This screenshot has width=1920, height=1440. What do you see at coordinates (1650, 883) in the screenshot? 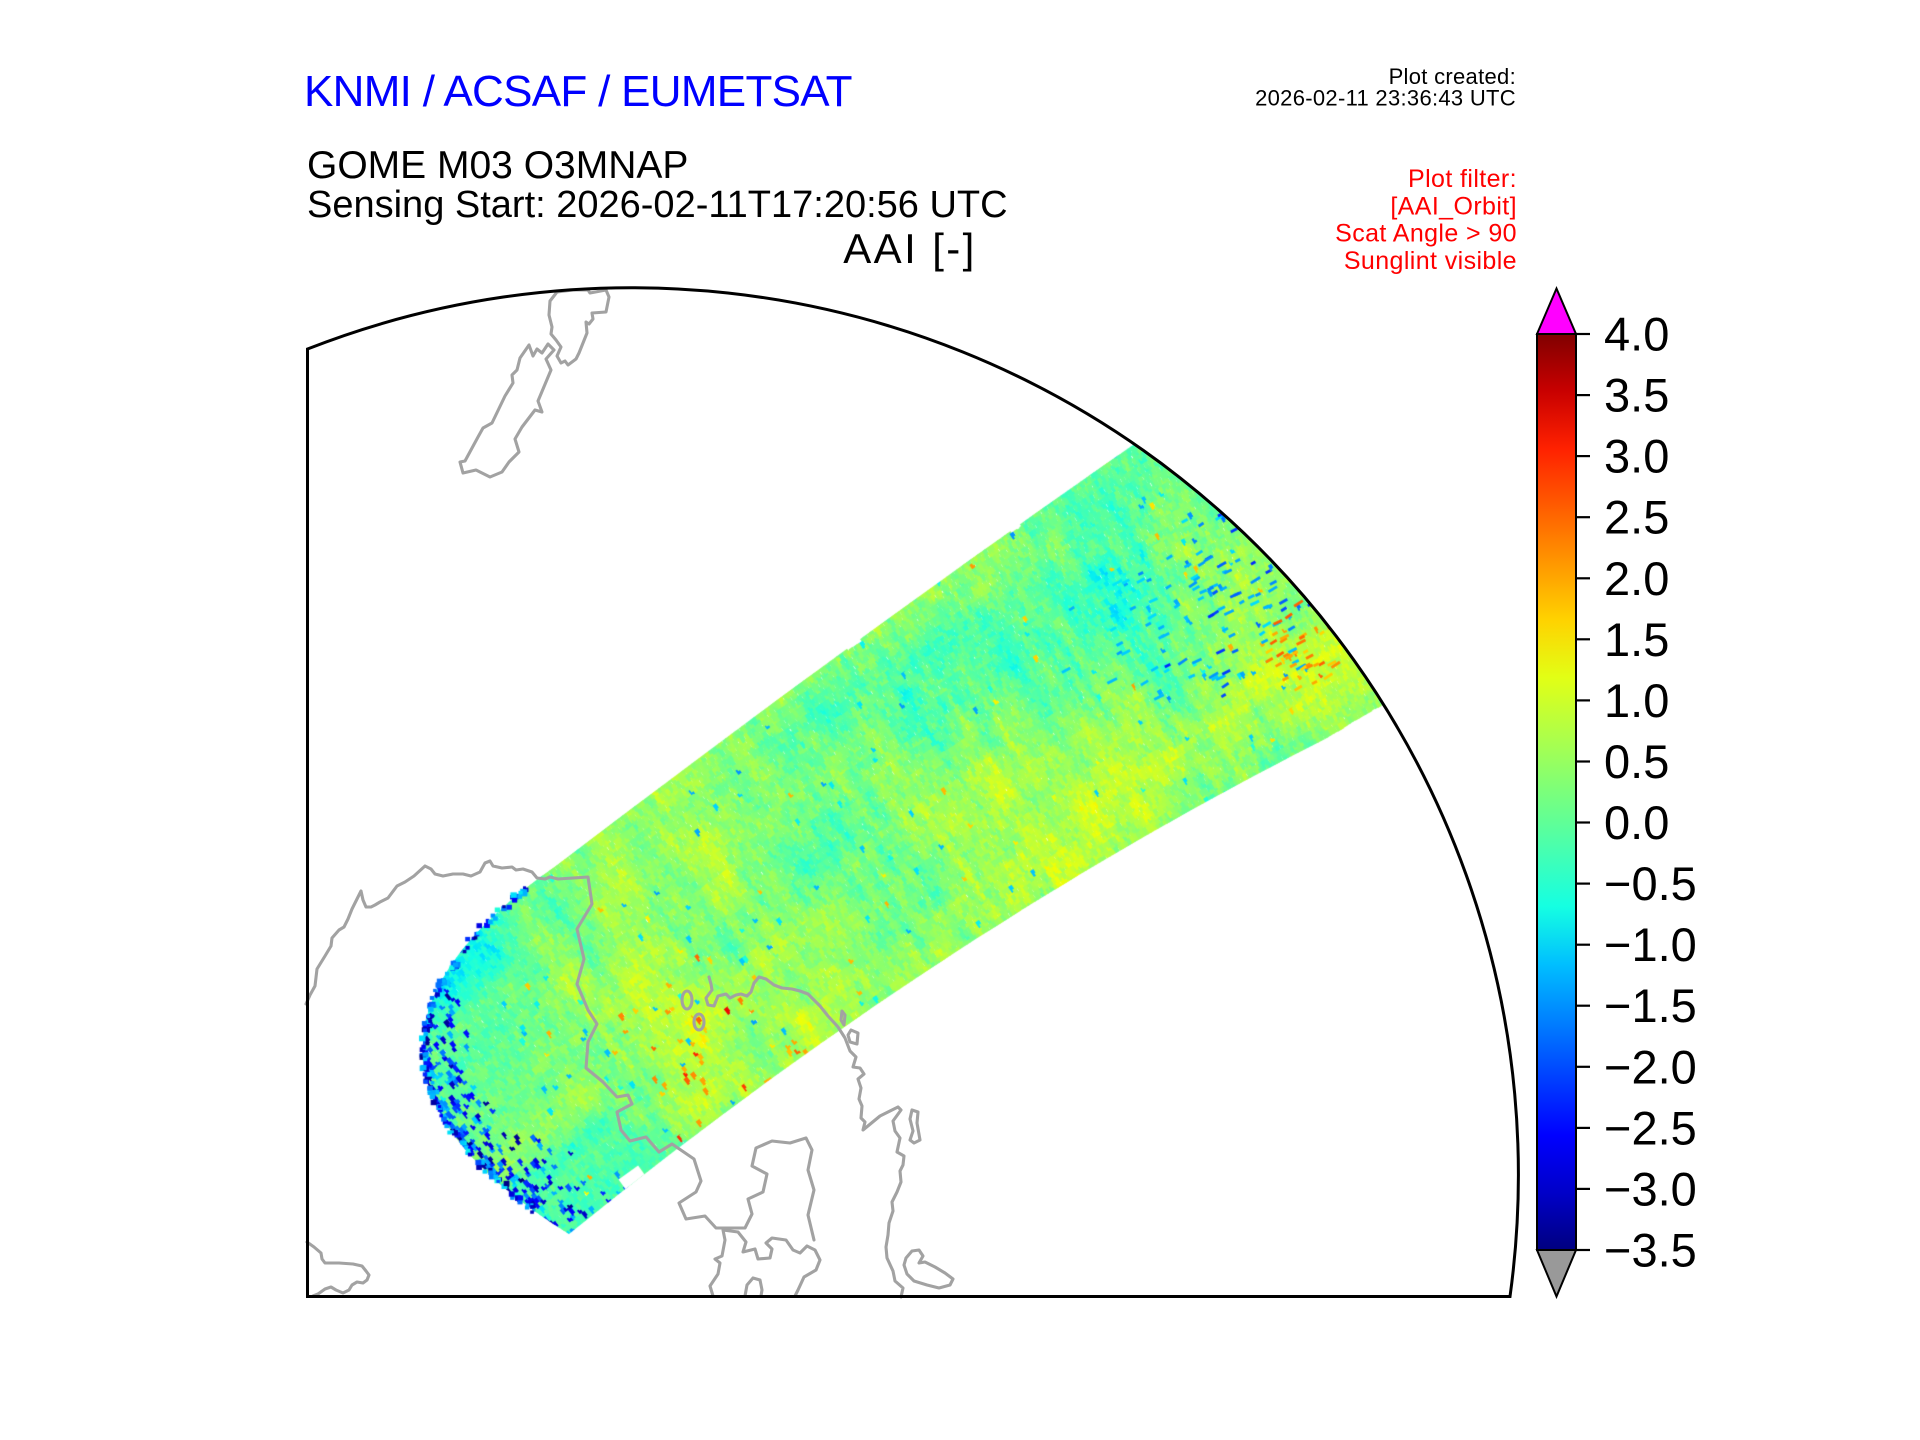
I see `svg-text: −0.5` at bounding box center [1650, 883].